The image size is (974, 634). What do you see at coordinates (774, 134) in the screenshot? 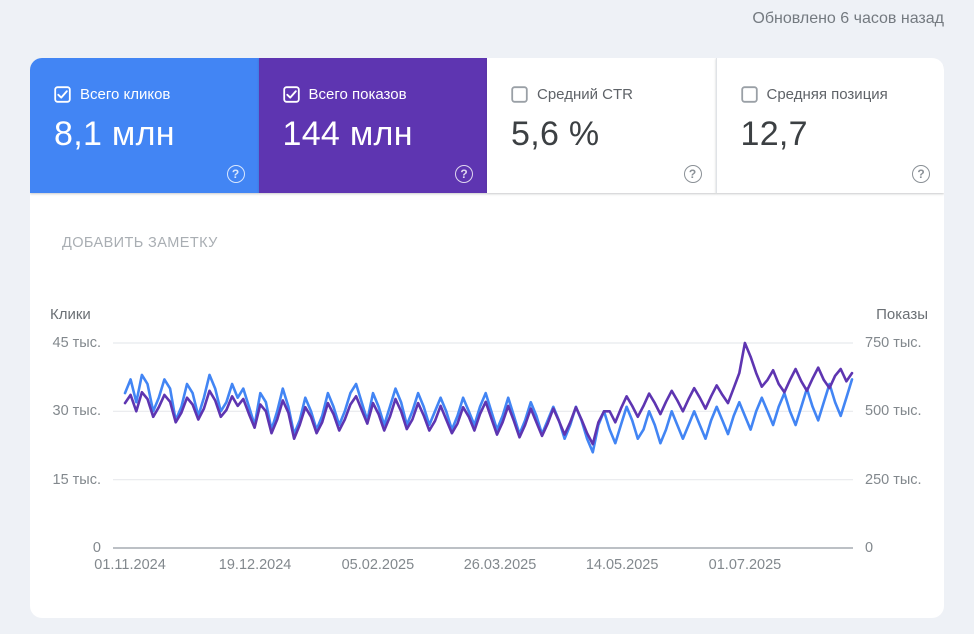
I see `metric-value: 12,7` at bounding box center [774, 134].